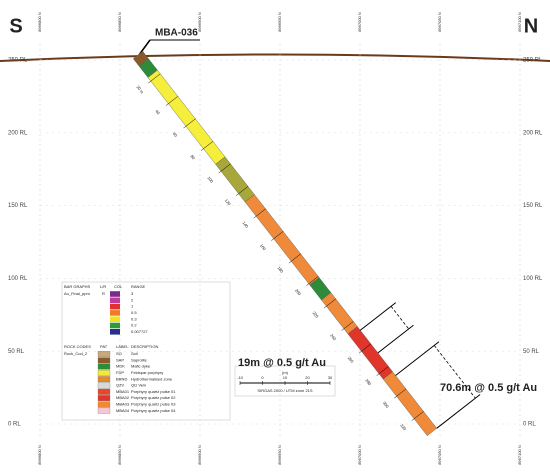 The height and width of the screenshot is (475, 550). I want to click on rock-code: MBA02, so click(123, 397).